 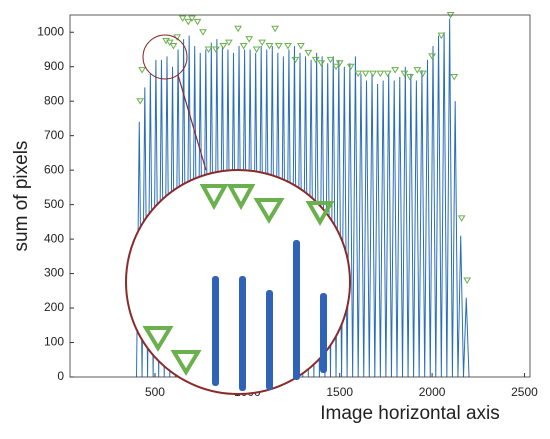 What do you see at coordinates (155, 392) in the screenshot?
I see `x-tick-label: 500` at bounding box center [155, 392].